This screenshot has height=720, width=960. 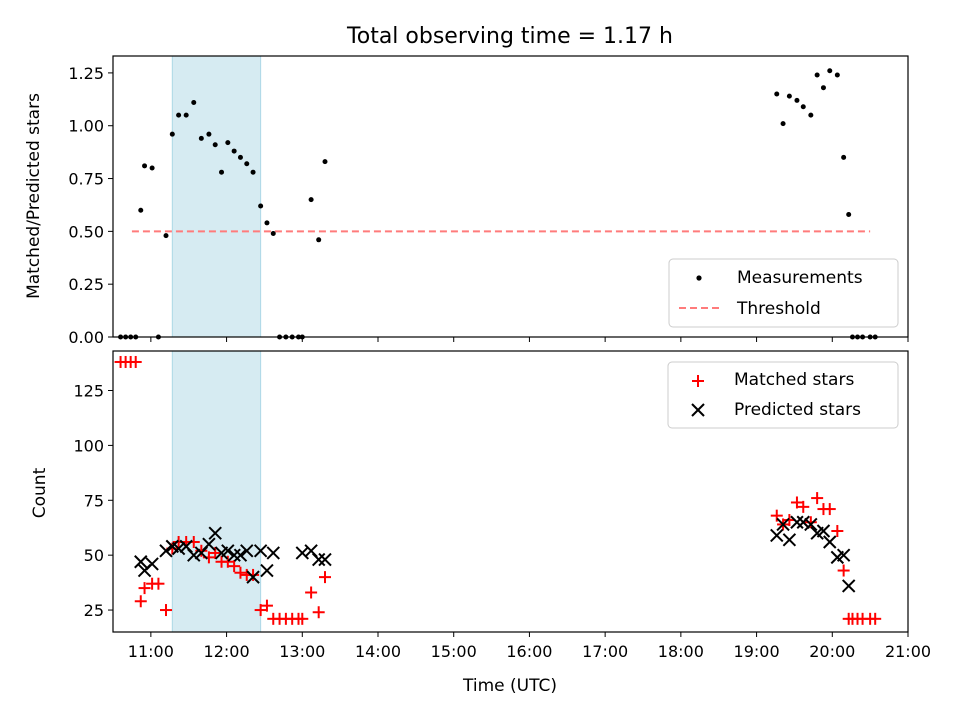 I want to click on legend-predicted-marker, so click(x=698, y=410).